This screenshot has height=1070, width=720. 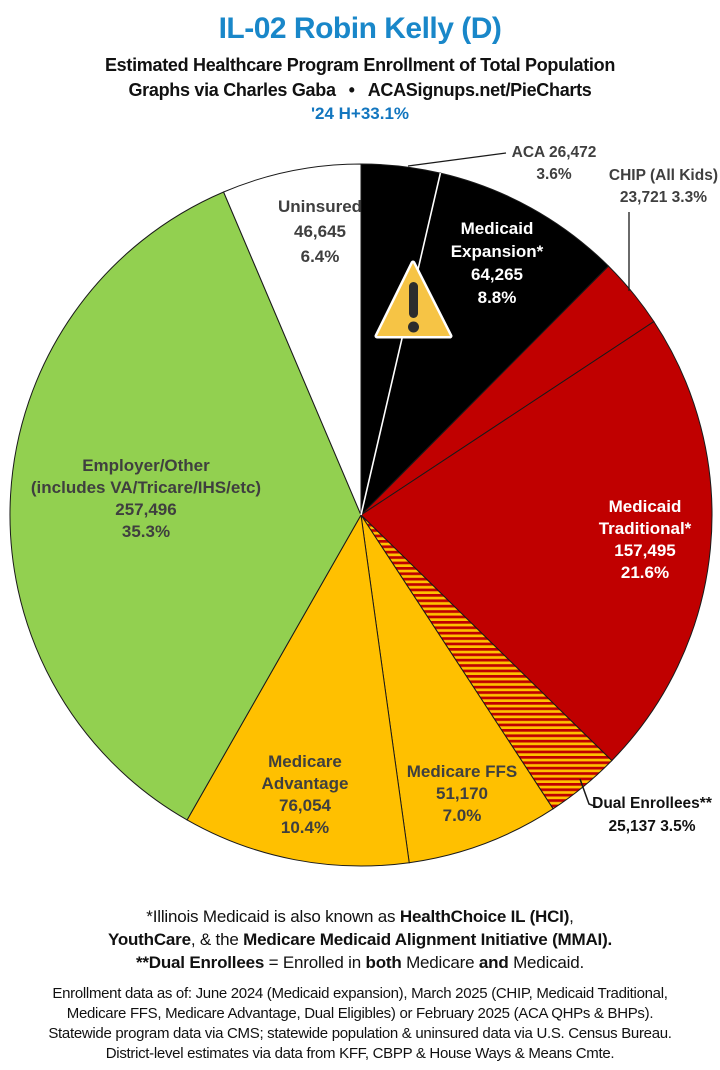 What do you see at coordinates (663, 197) in the screenshot?
I see `label-chip-value: 23,721 3.3%` at bounding box center [663, 197].